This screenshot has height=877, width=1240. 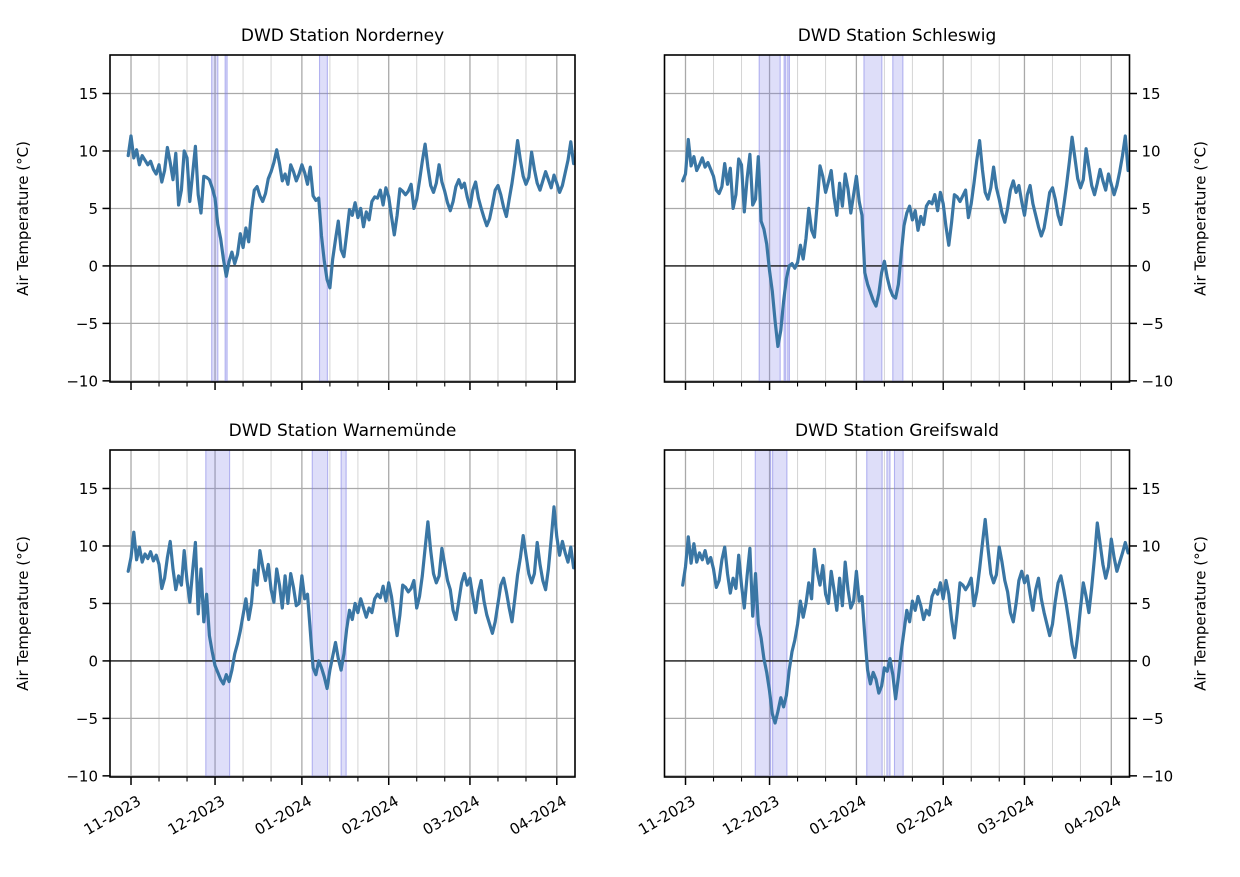 What do you see at coordinates (897, 36) in the screenshot?
I see `plot-title: DWD Station Schleswig` at bounding box center [897, 36].